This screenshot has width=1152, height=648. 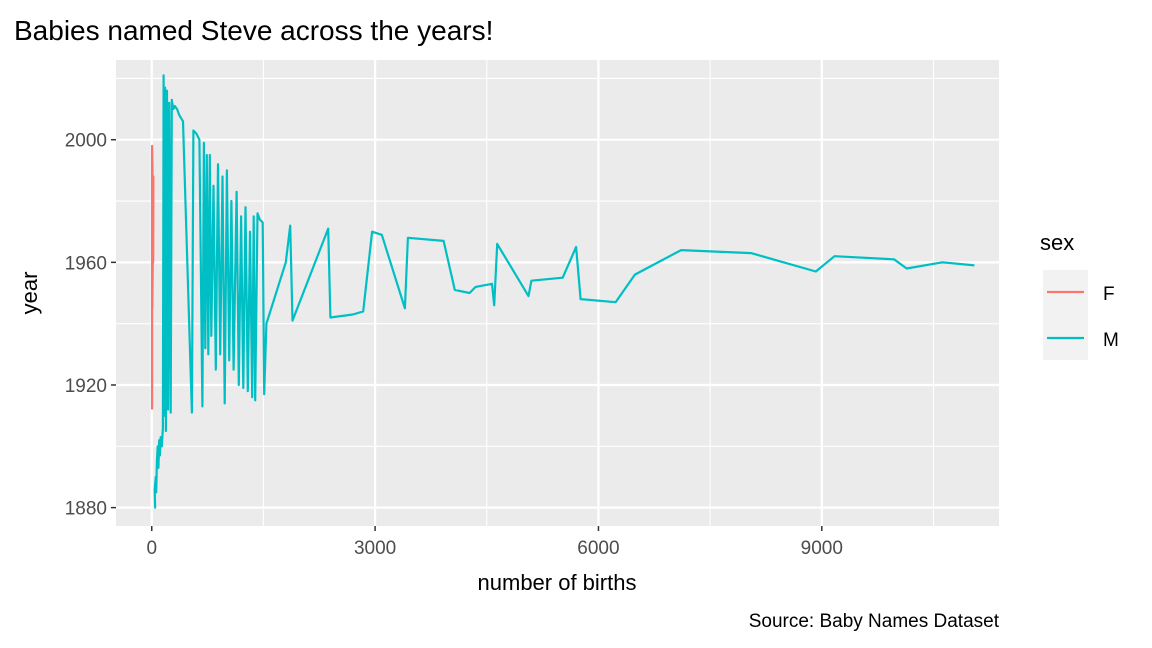 What do you see at coordinates (494, 542) in the screenshot?
I see `x-axis: 0 3000 6000 9000` at bounding box center [494, 542].